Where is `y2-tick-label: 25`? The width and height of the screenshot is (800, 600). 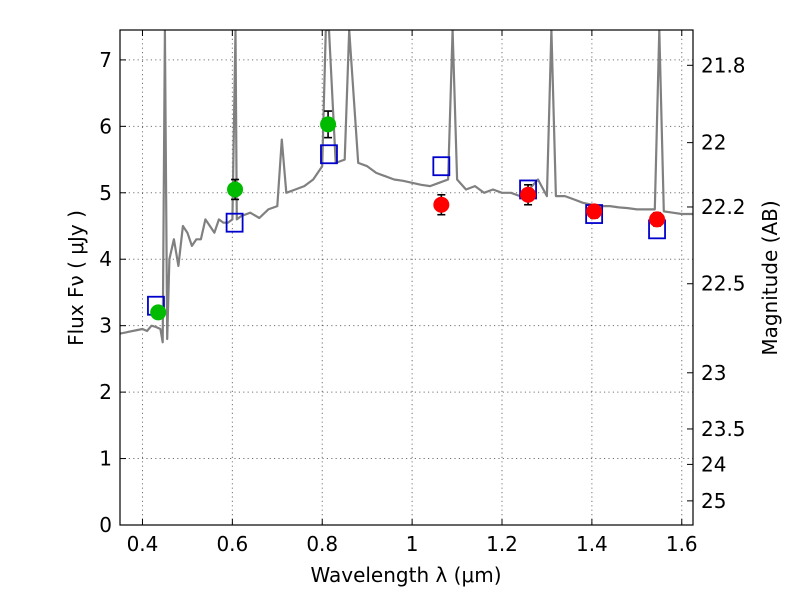
y2-tick-label: 25 is located at coordinates (713, 501).